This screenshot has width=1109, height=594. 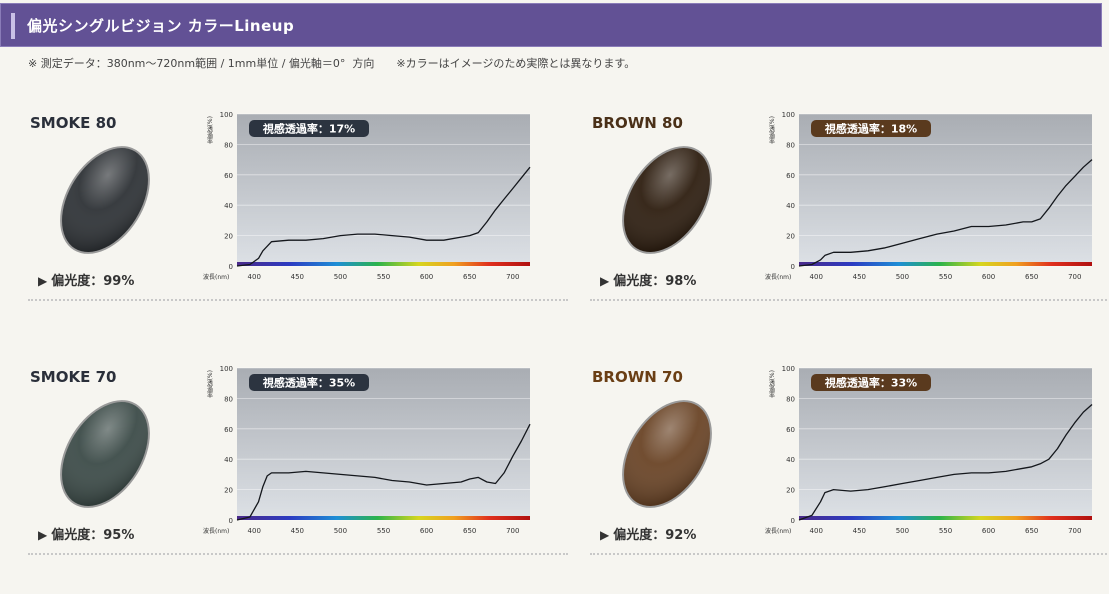 What do you see at coordinates (655, 535) in the screenshot?
I see `polarization-value: 偏光度：92%` at bounding box center [655, 535].